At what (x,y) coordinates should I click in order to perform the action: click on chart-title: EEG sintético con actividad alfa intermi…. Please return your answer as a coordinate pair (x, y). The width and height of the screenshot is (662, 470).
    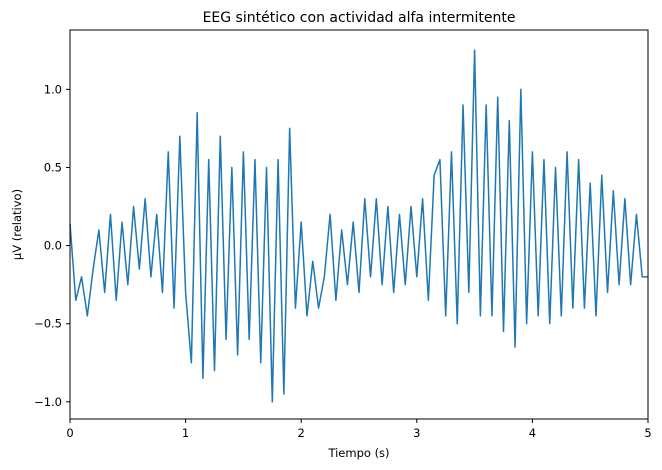
    Looking at the image, I should click on (359, 18).